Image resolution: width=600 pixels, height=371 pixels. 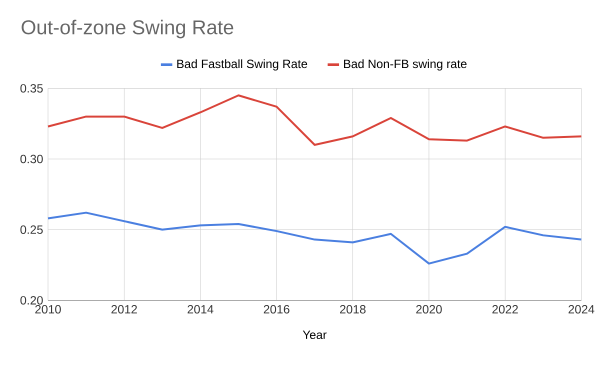 I want to click on y-tick-label: 0.20, so click(x=31, y=300).